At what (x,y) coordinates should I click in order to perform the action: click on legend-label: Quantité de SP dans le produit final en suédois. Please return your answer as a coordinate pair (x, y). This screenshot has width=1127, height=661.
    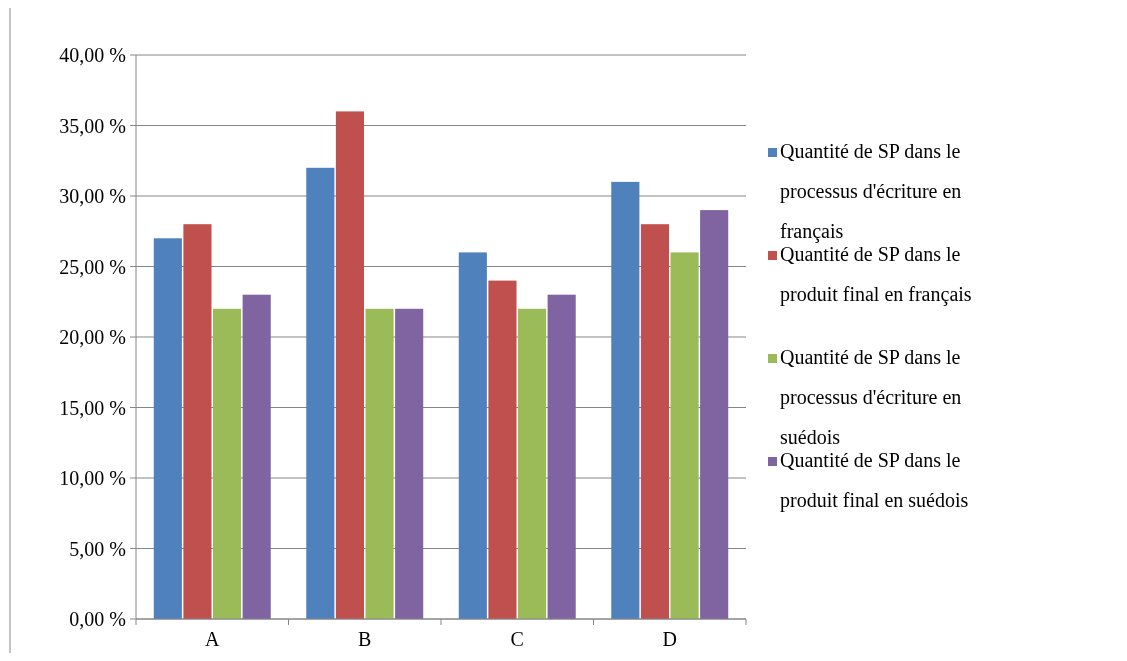
    Looking at the image, I should click on (874, 480).